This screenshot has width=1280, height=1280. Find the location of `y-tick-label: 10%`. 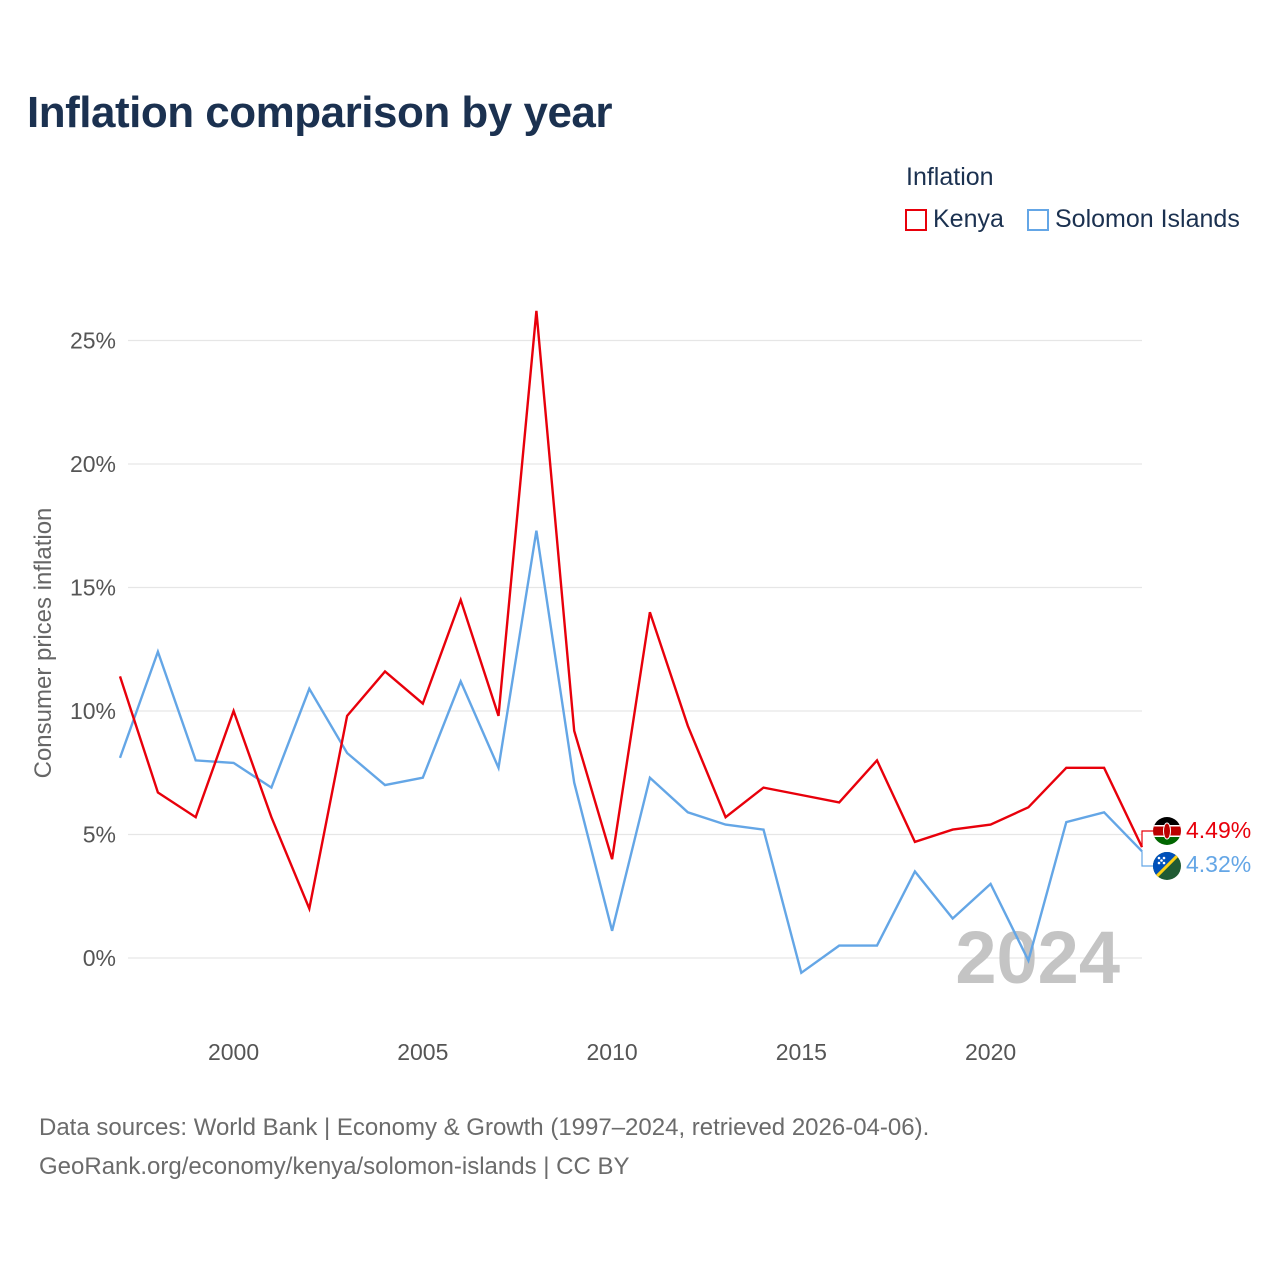

y-tick-label: 10% is located at coordinates (93, 711).